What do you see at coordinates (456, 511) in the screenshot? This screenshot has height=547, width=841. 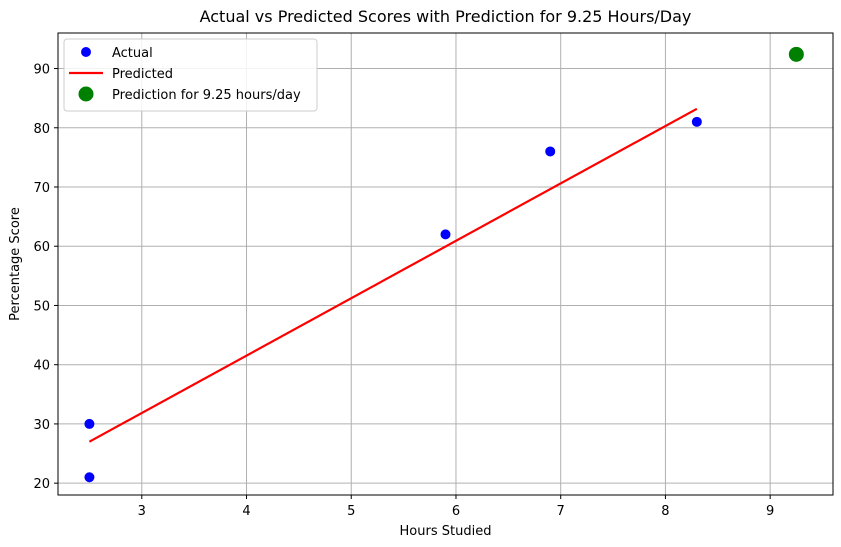 I see `x-tick-label: 6` at bounding box center [456, 511].